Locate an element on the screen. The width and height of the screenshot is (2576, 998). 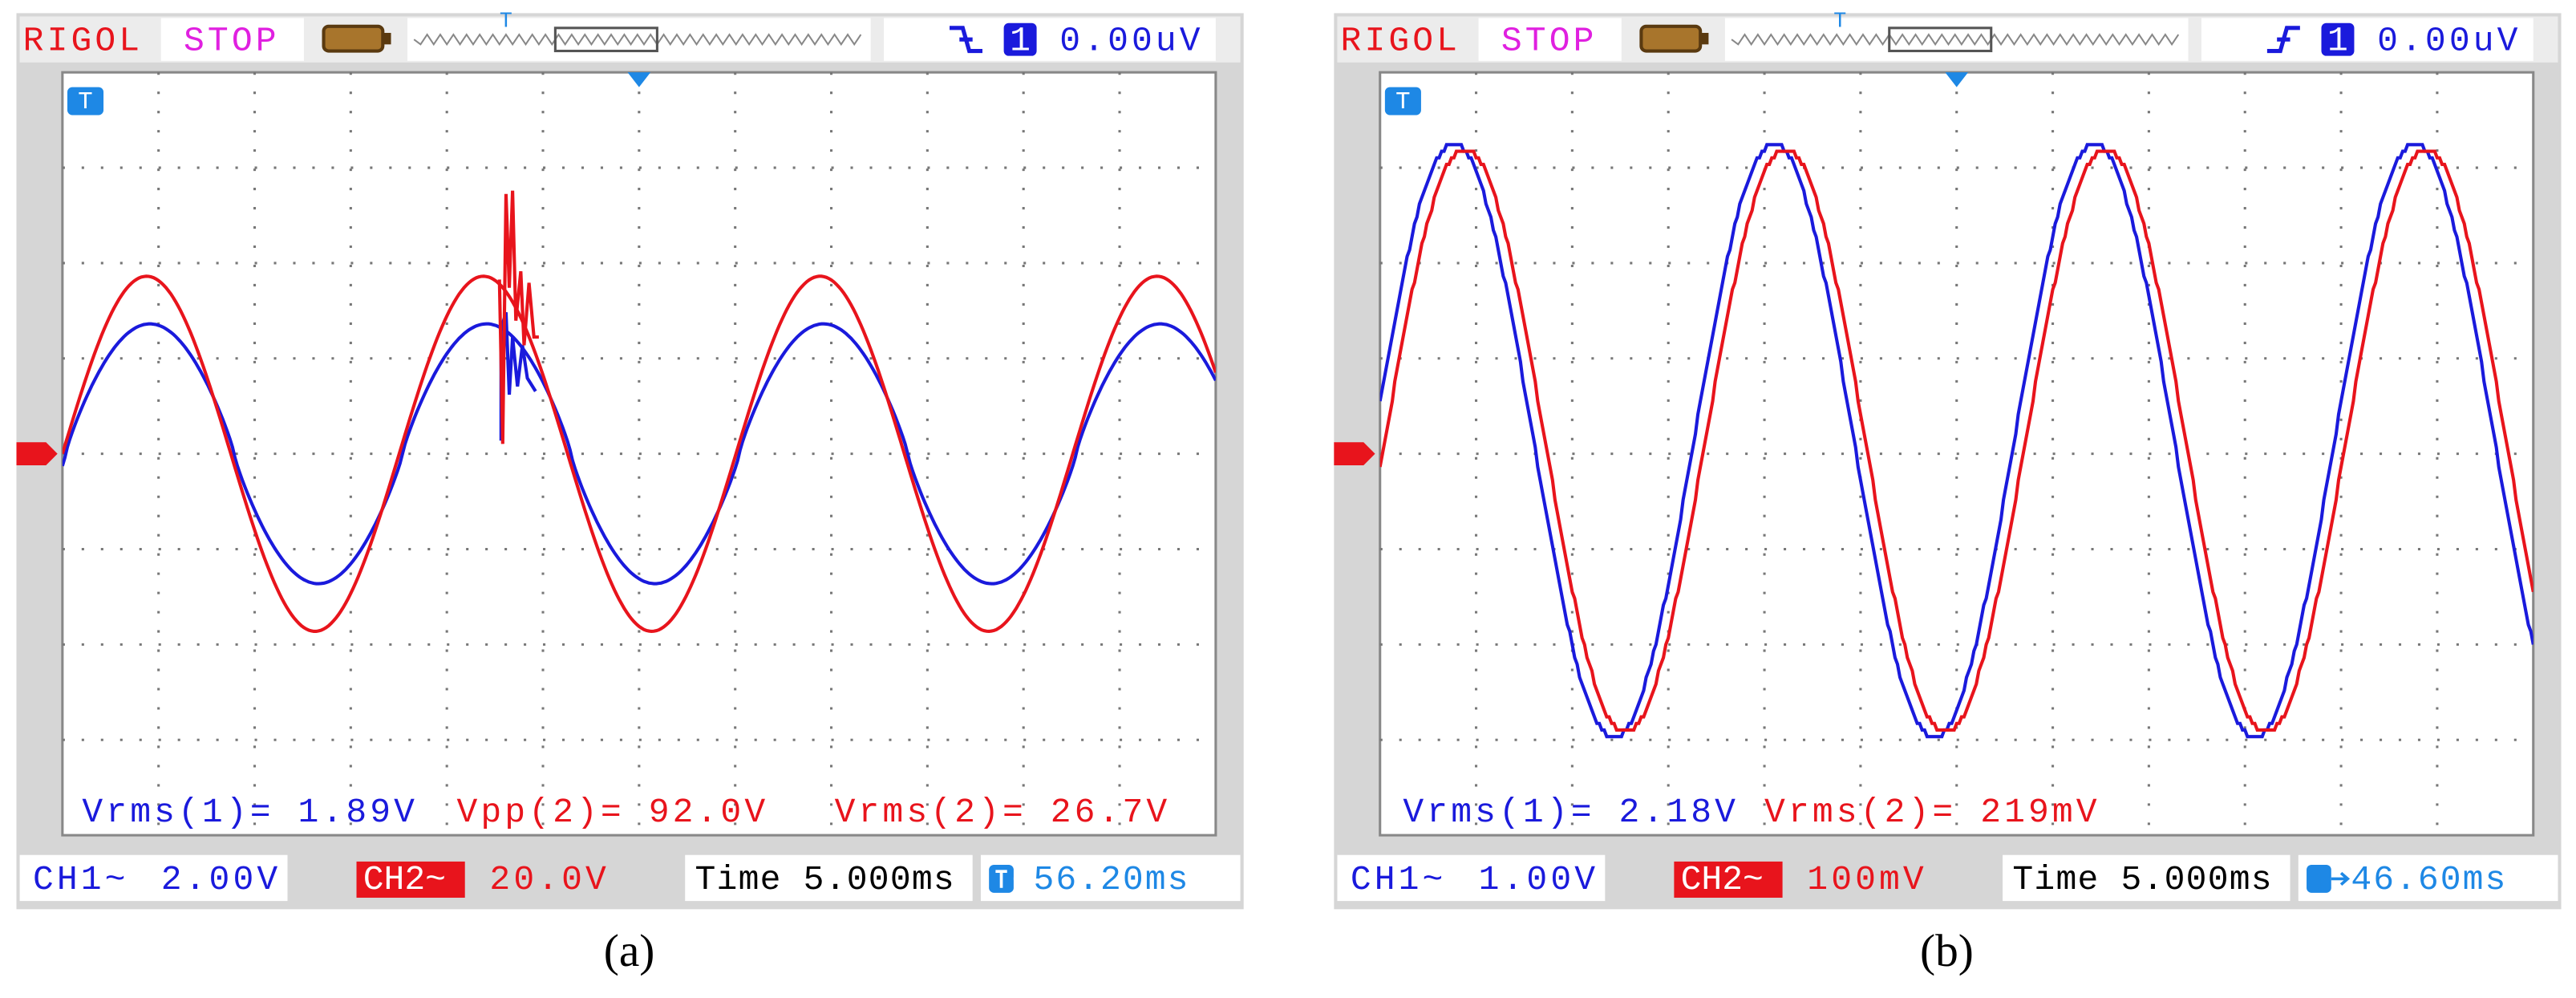
offset: 56.20ms is located at coordinates (1111, 879).